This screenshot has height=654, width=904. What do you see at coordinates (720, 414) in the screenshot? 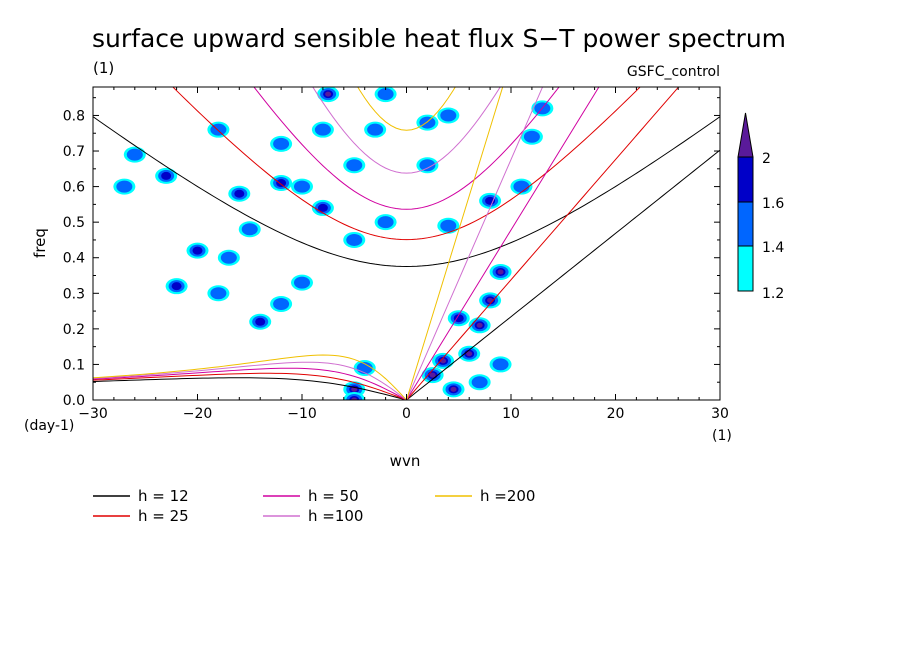
I see `x-tick-label: 30` at bounding box center [720, 414].